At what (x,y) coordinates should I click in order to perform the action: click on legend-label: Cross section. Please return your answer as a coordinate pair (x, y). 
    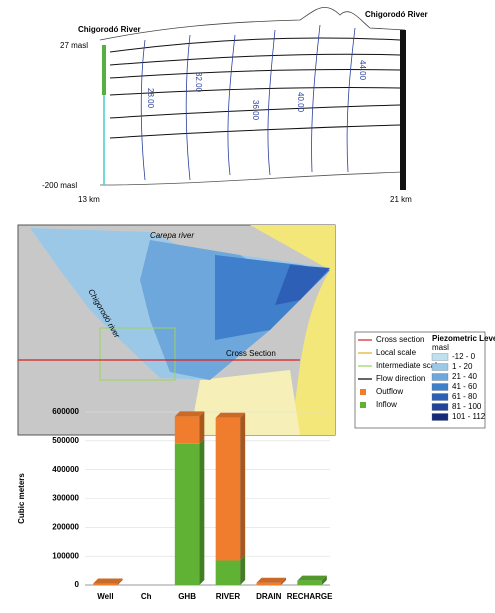
    Looking at the image, I should click on (400, 339).